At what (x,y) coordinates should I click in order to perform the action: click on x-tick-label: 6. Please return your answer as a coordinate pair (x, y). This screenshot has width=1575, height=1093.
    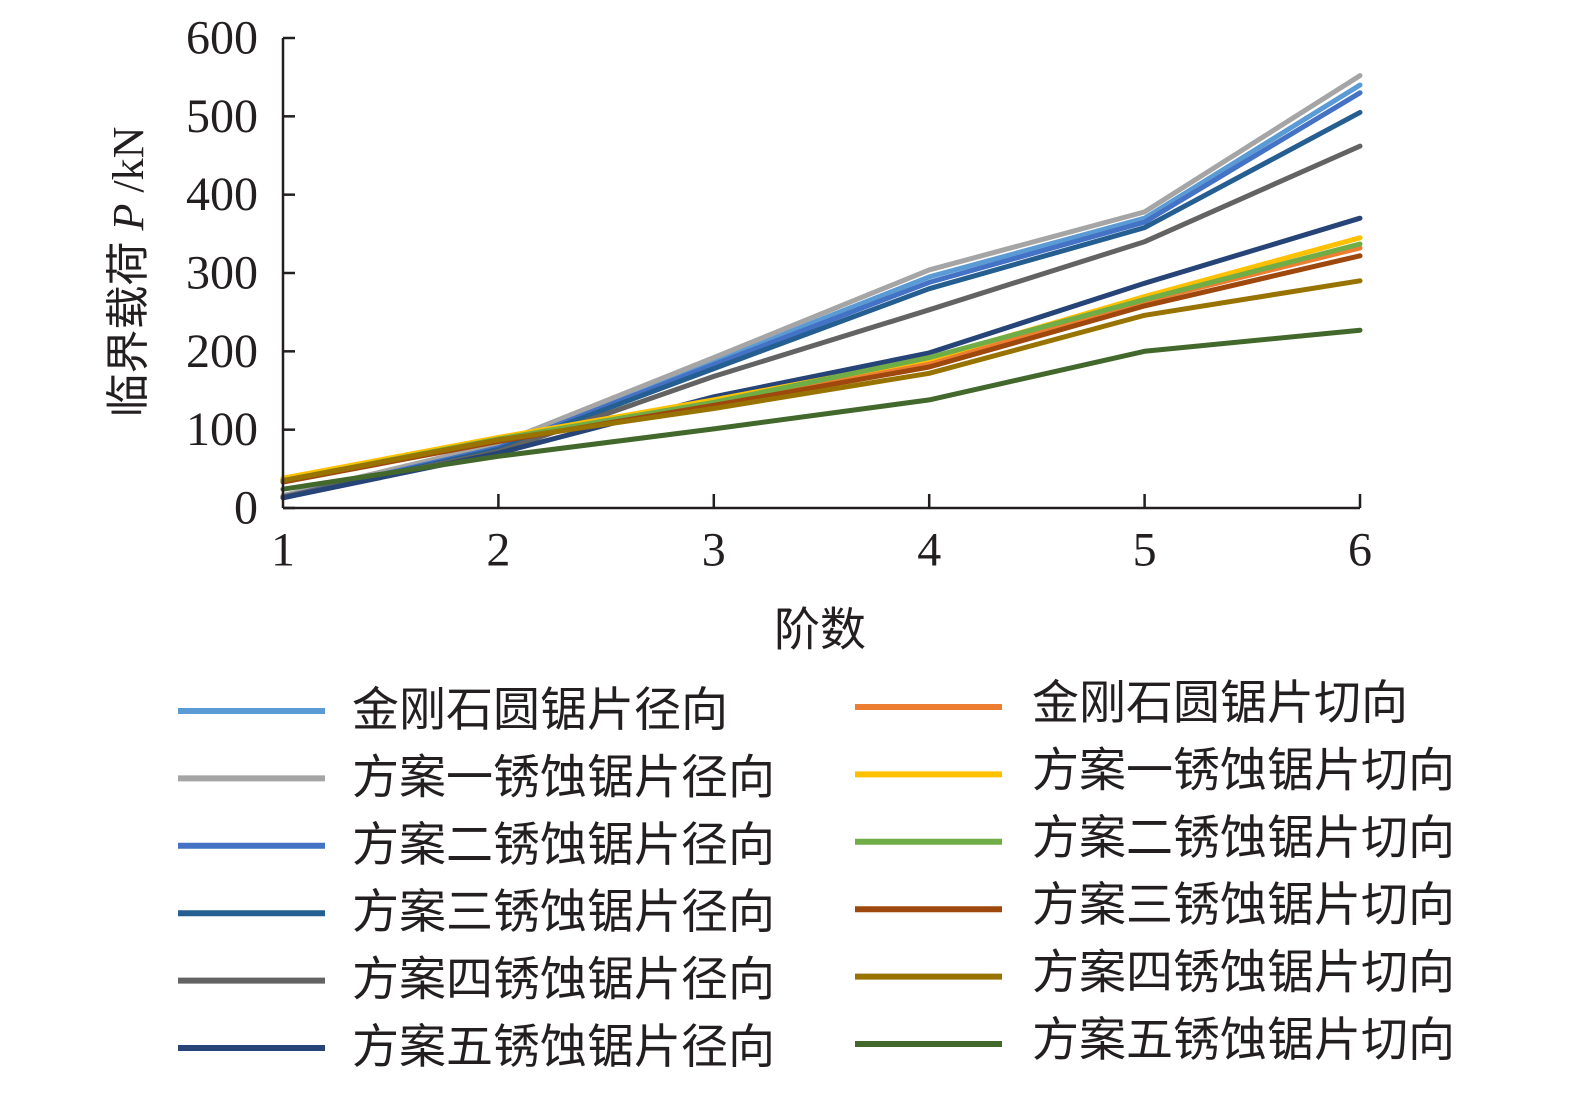
    Looking at the image, I should click on (1360, 550).